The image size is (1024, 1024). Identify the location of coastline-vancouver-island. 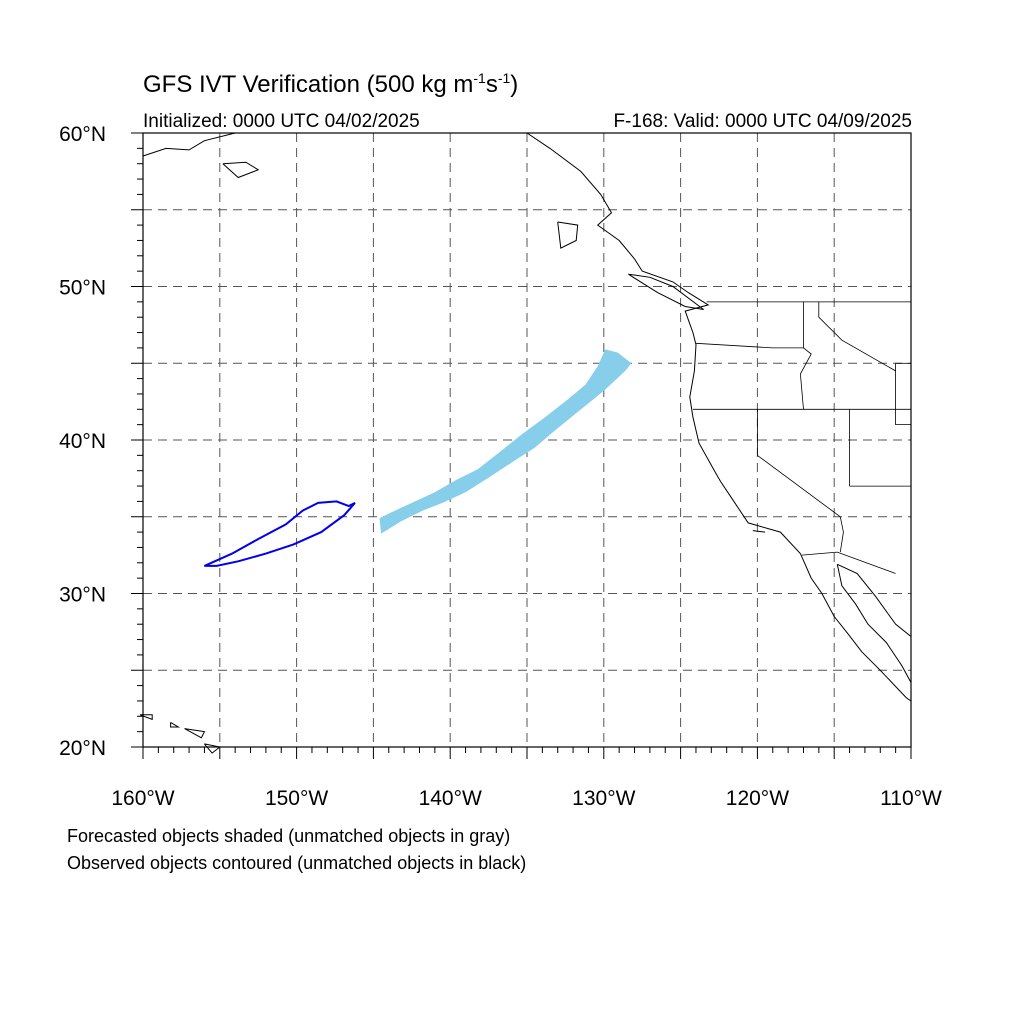
(666, 291).